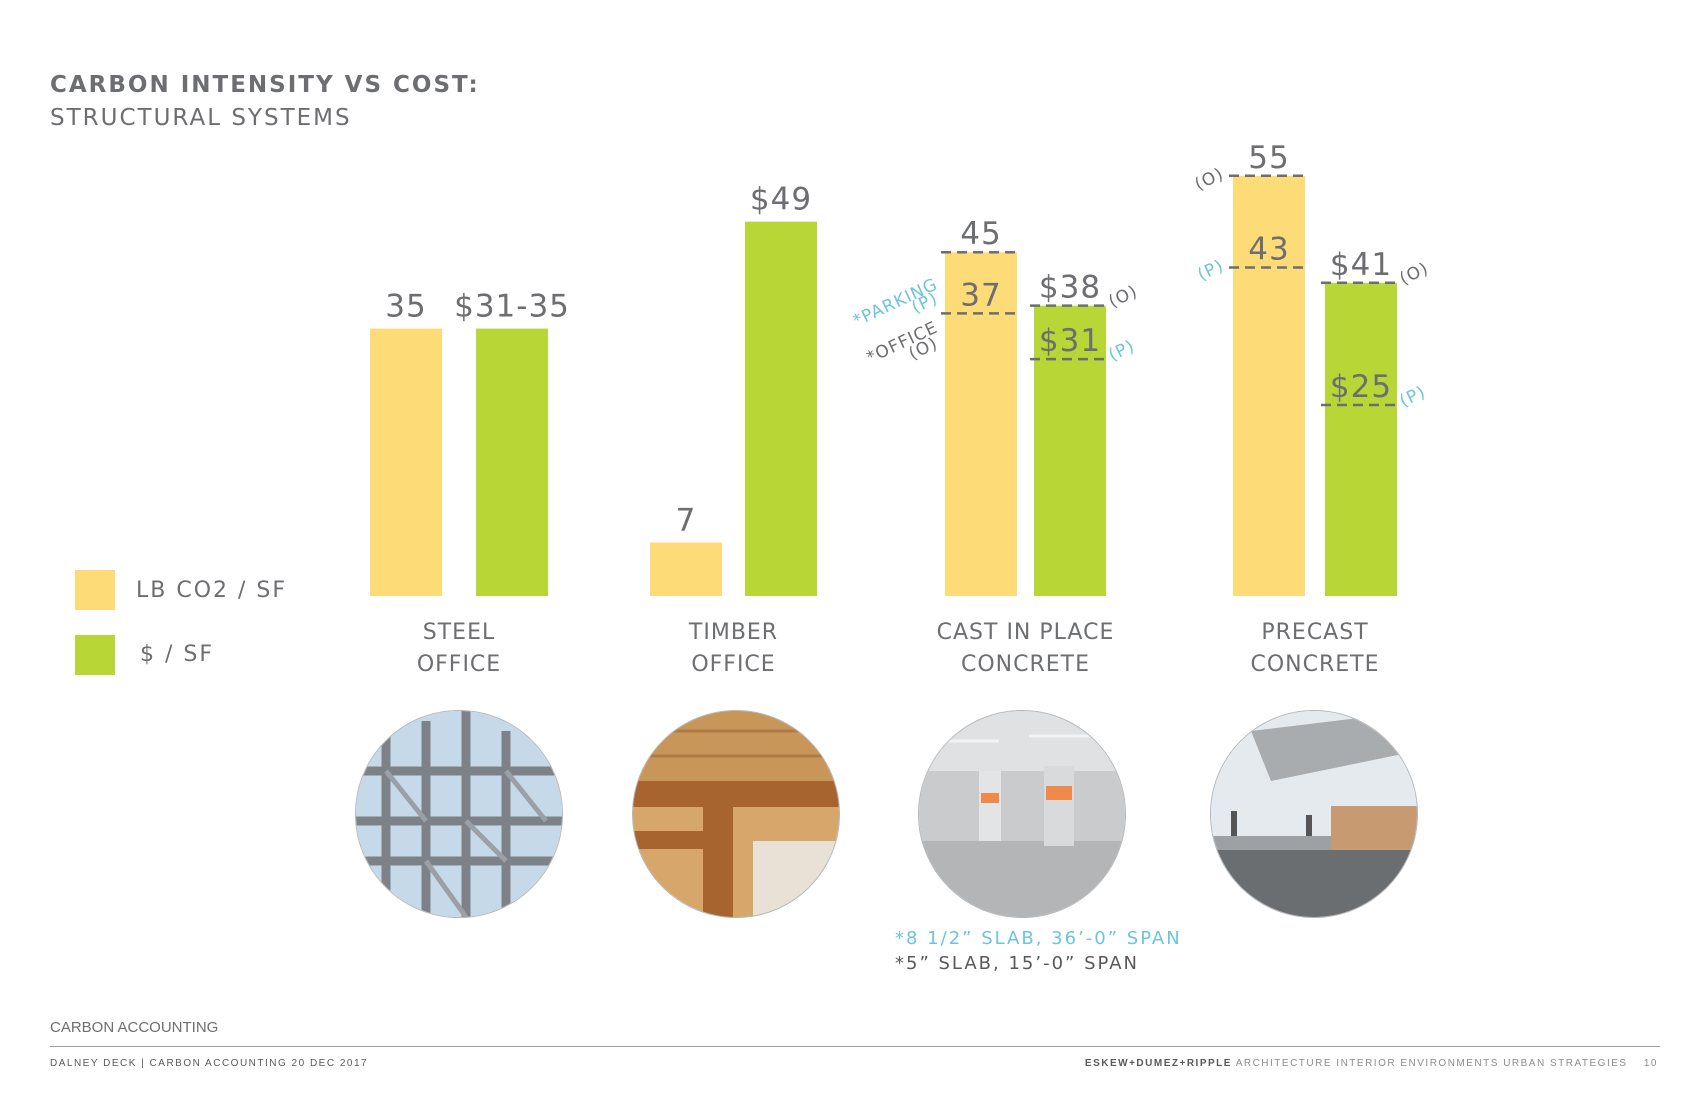  Describe the element at coordinates (1650, 1063) in the screenshot. I see `page-number: 10` at that location.